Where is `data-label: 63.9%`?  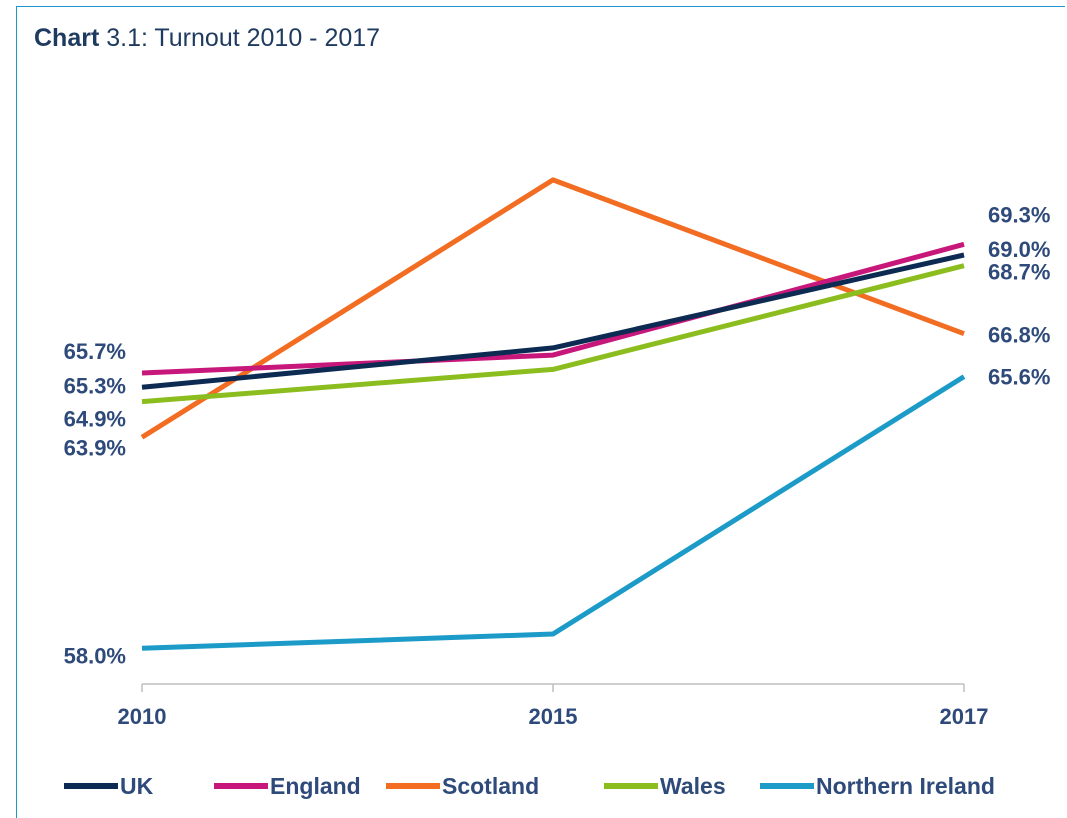
data-label: 63.9% is located at coordinates (95, 447).